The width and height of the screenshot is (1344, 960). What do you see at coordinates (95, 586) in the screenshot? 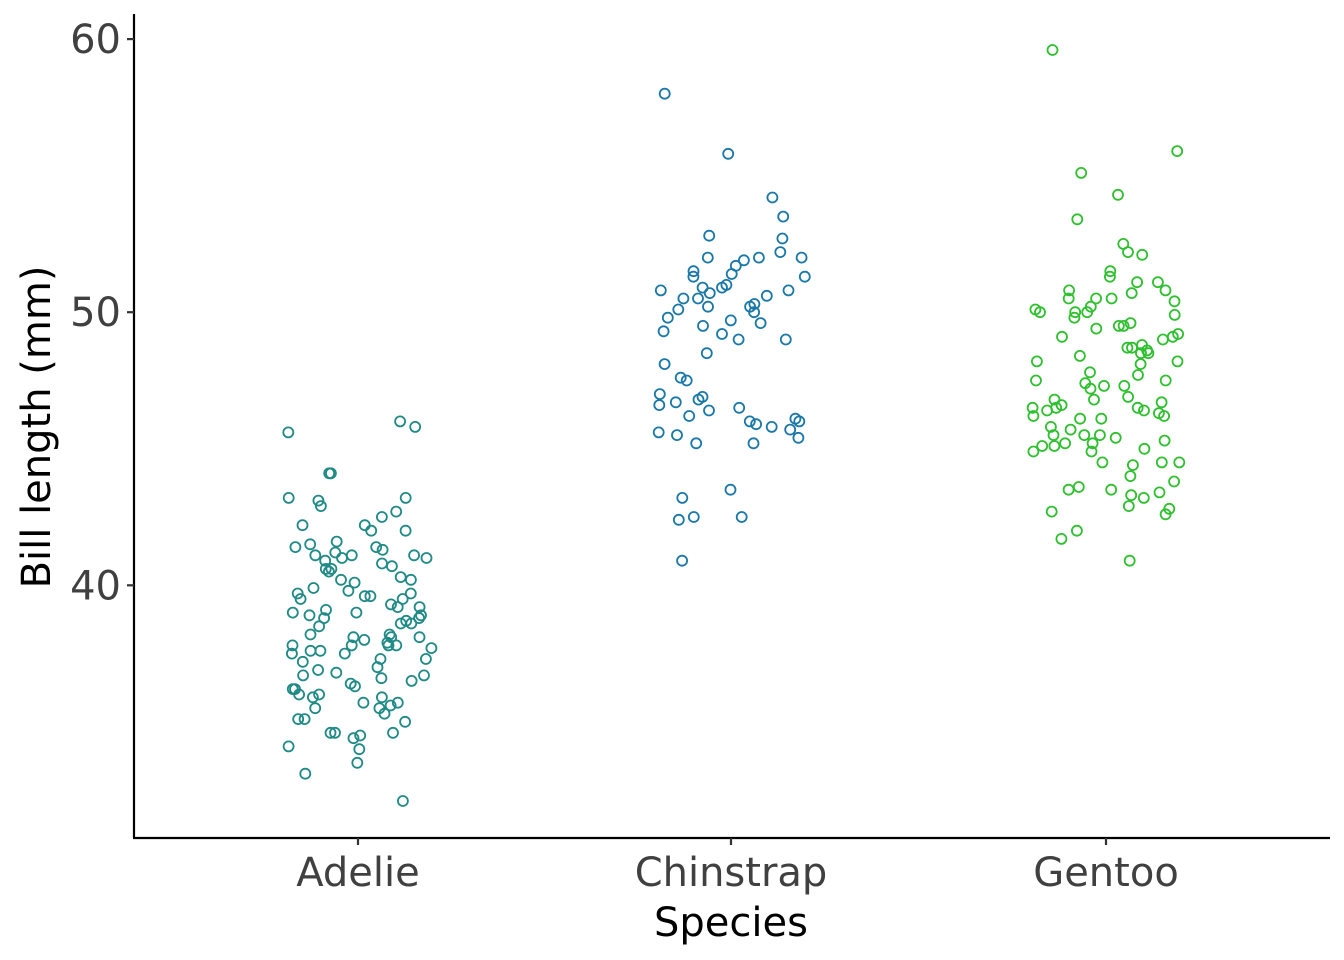
I see `y-tick-label: 40` at bounding box center [95, 586].